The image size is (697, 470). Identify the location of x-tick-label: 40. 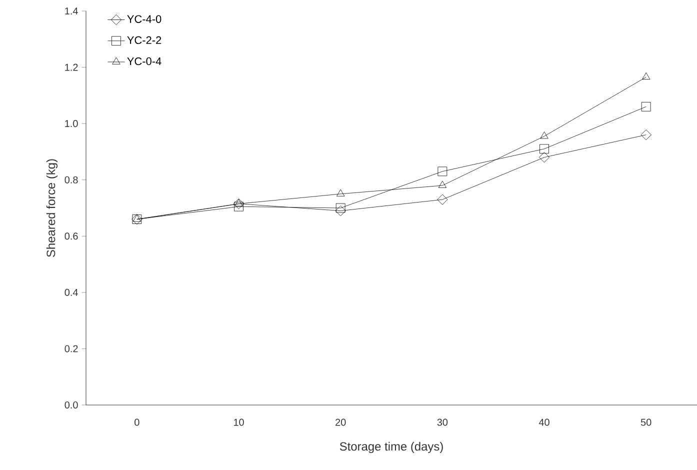
(544, 422).